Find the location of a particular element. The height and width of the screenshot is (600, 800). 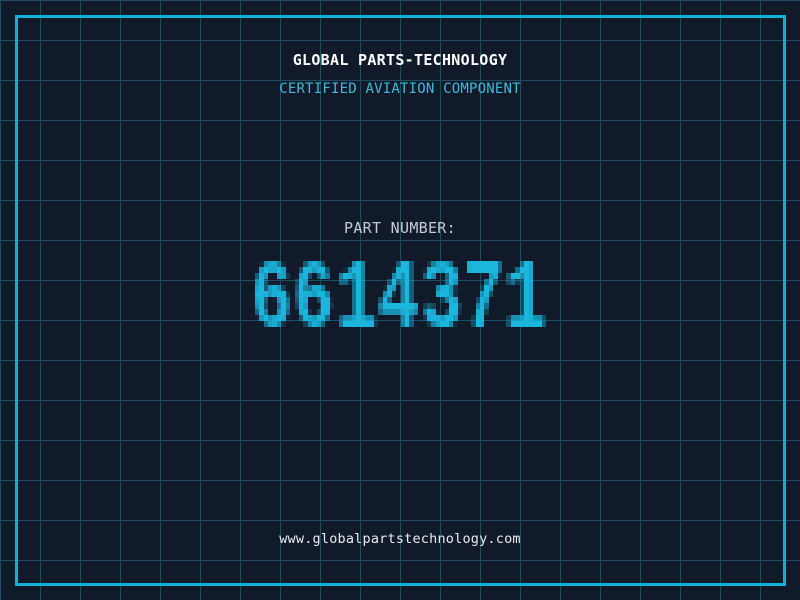

part-number-wrap: 6614371 is located at coordinates (400, 294).